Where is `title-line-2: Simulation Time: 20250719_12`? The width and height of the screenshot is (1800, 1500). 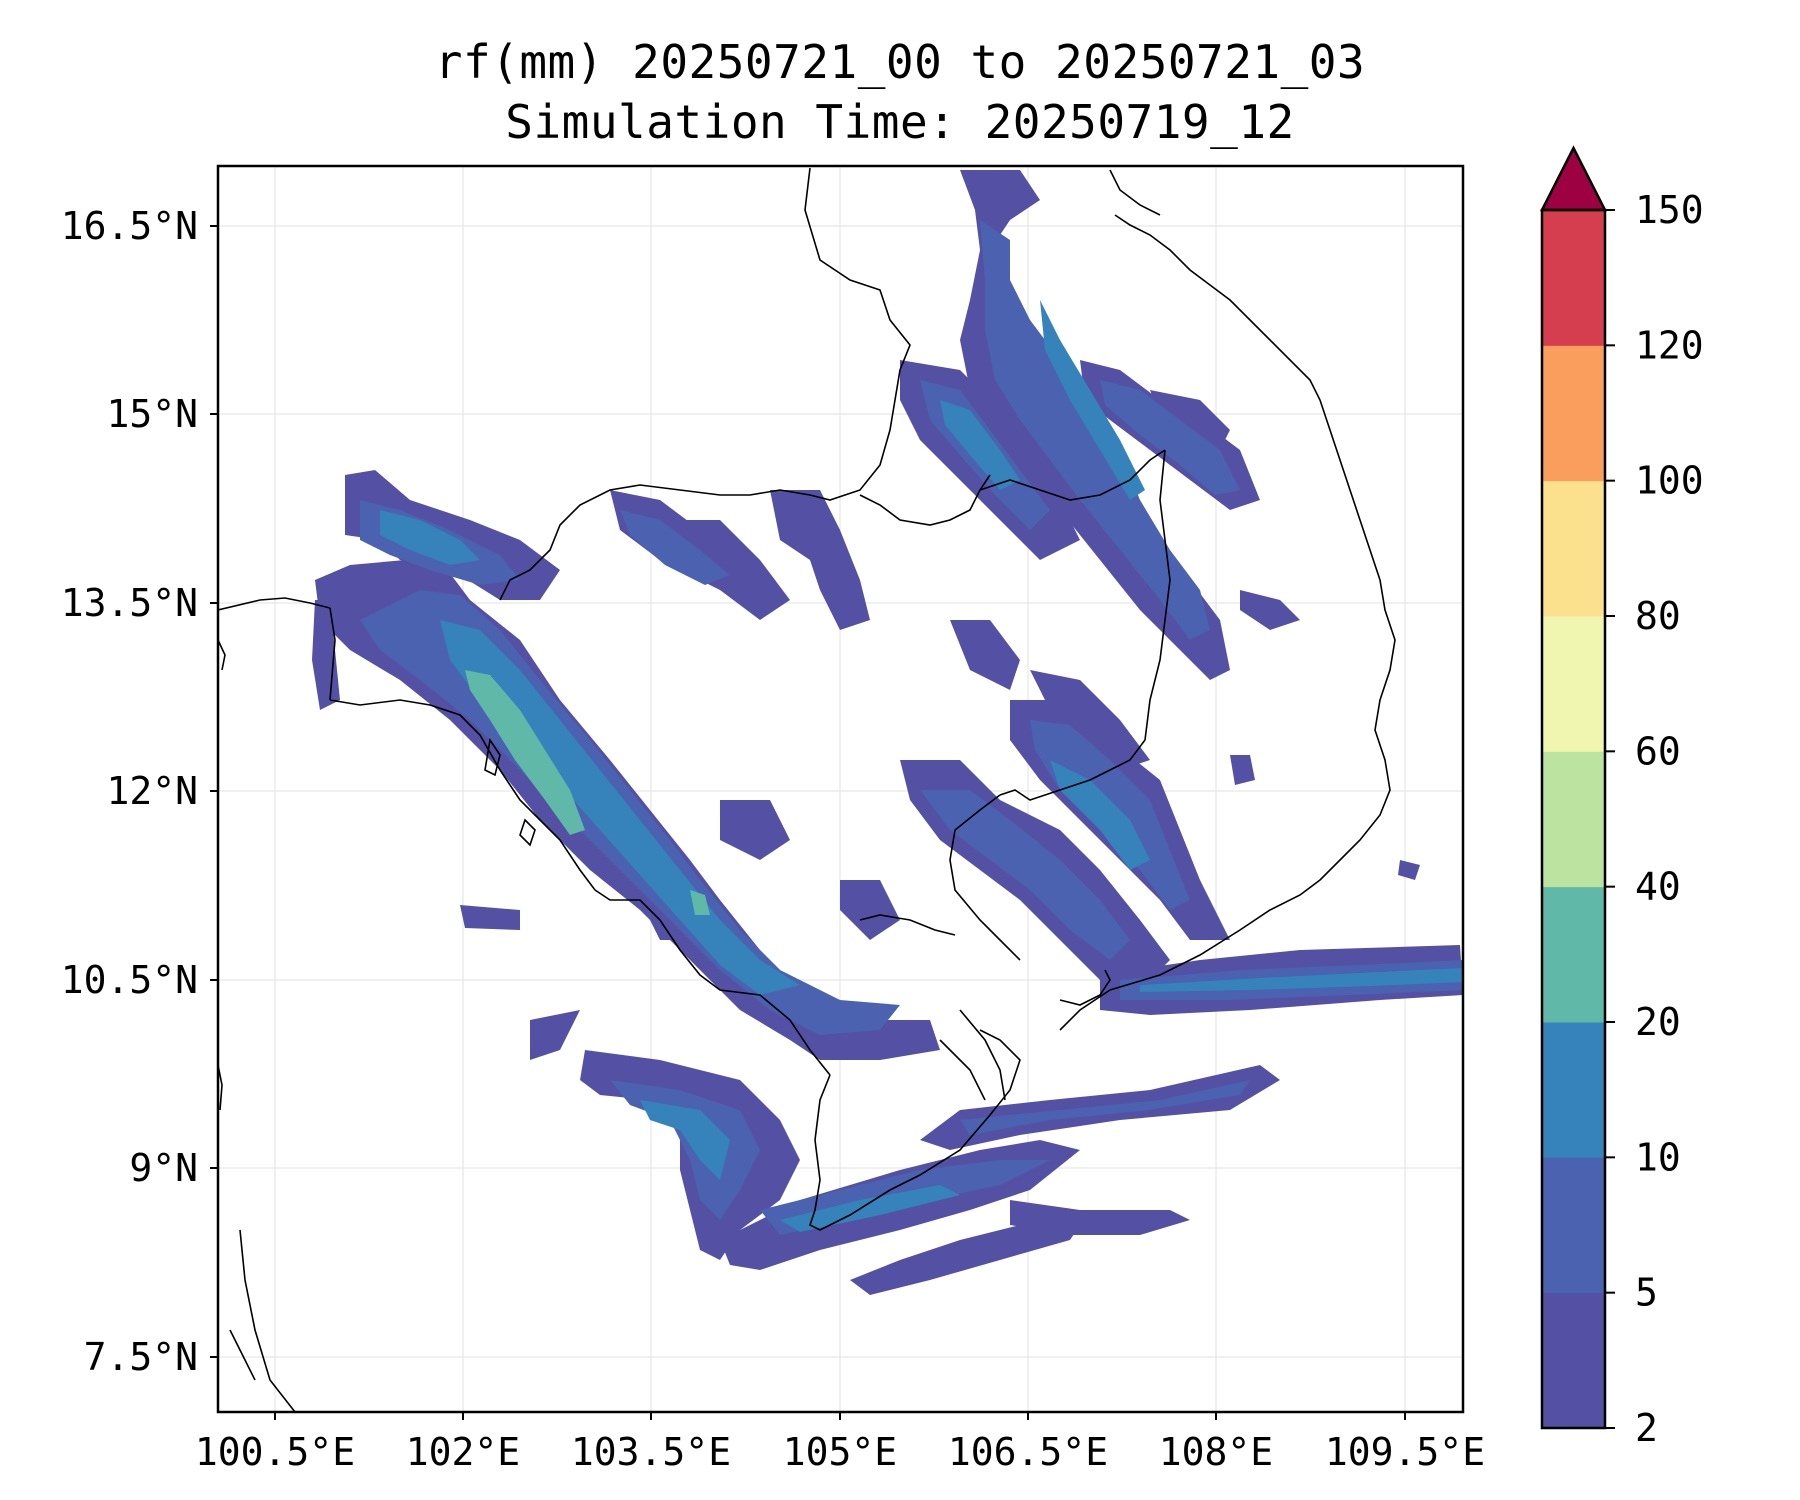
title-line-2: Simulation Time: 20250719_12 is located at coordinates (900, 122).